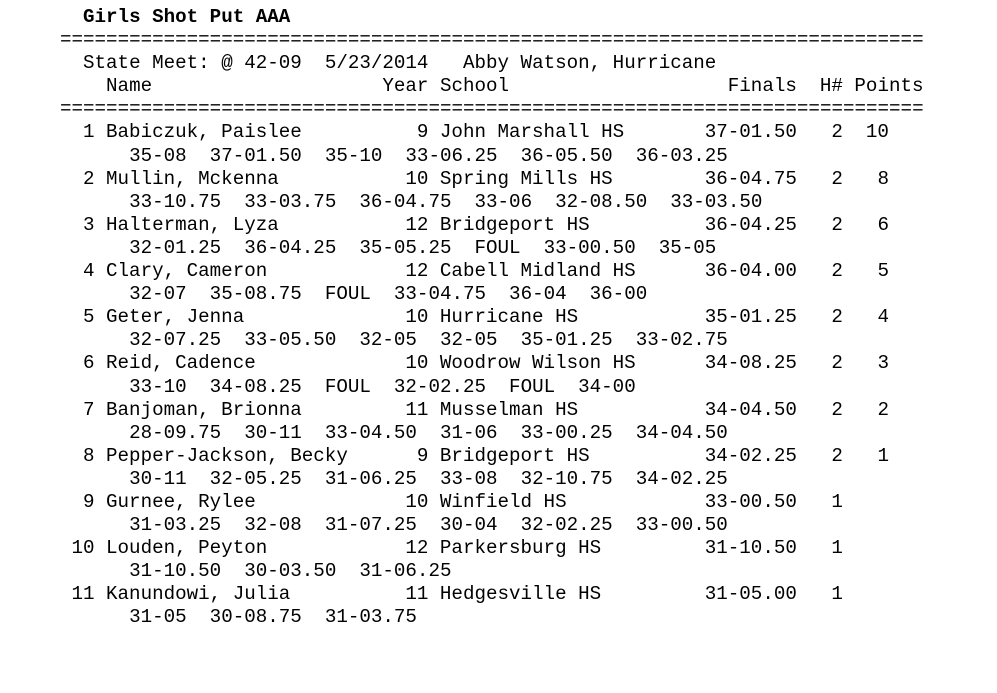  I want to click on attempts-line: 31-05 30-08.75 31-03.75, so click(528, 617).